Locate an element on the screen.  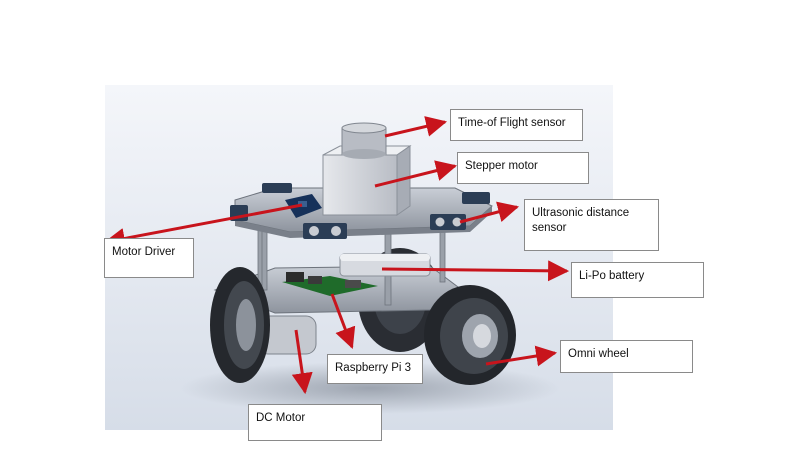
arrow-motor-driver is located at coordinates (203, 226).